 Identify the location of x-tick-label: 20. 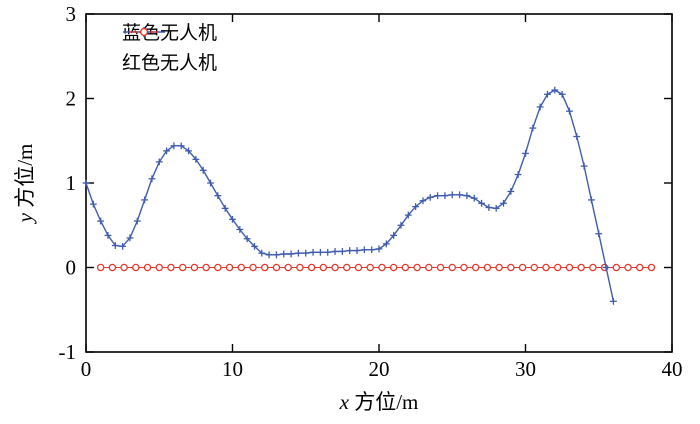
(379, 369).